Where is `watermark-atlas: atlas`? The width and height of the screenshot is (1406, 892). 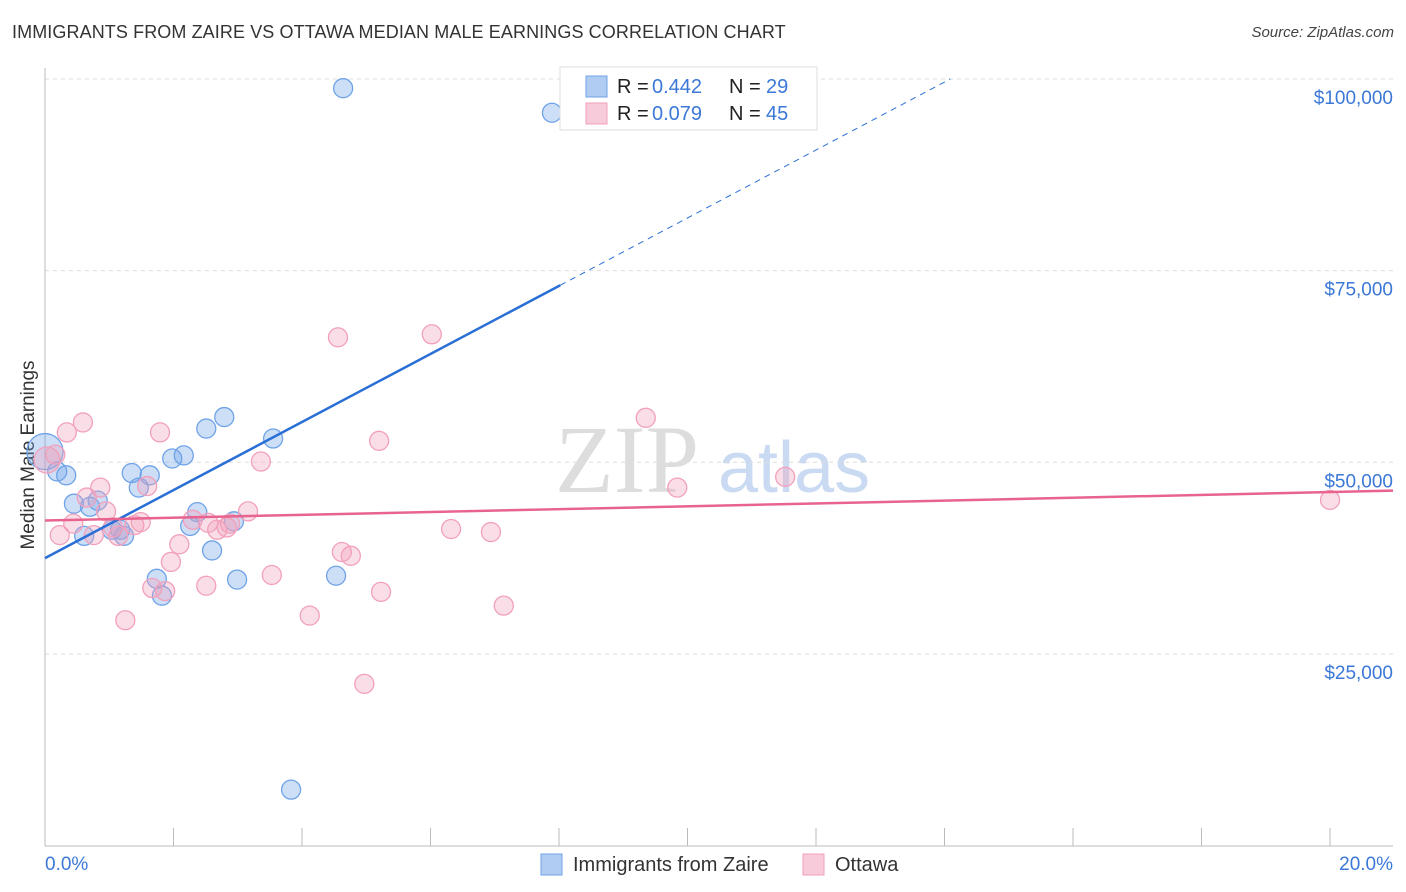
watermark-atlas: atlas is located at coordinates (794, 468).